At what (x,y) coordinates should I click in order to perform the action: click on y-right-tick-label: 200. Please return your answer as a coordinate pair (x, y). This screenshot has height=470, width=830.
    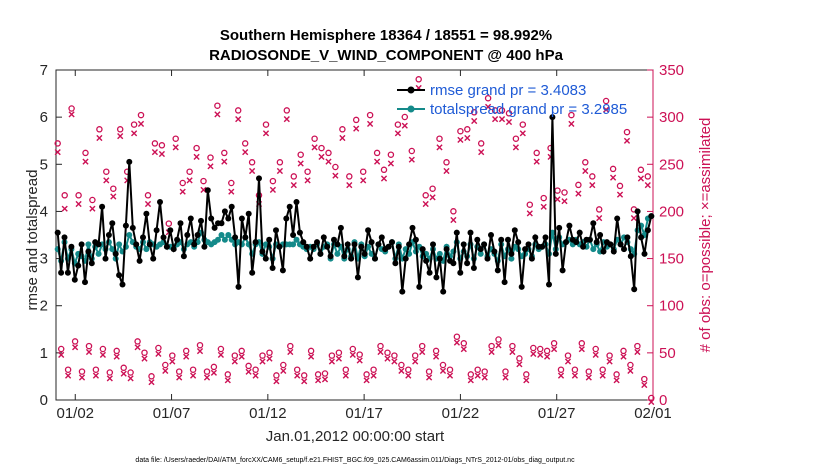
    Looking at the image, I should click on (671, 211).